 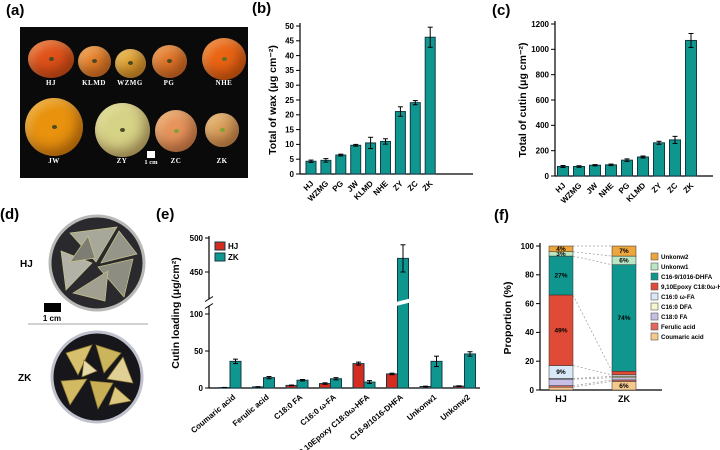 I want to click on panel-e-label: (e), so click(x=165, y=214).